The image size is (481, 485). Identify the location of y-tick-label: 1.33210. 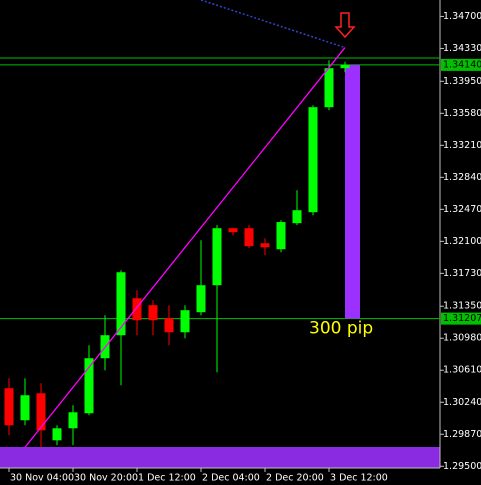
(462, 145).